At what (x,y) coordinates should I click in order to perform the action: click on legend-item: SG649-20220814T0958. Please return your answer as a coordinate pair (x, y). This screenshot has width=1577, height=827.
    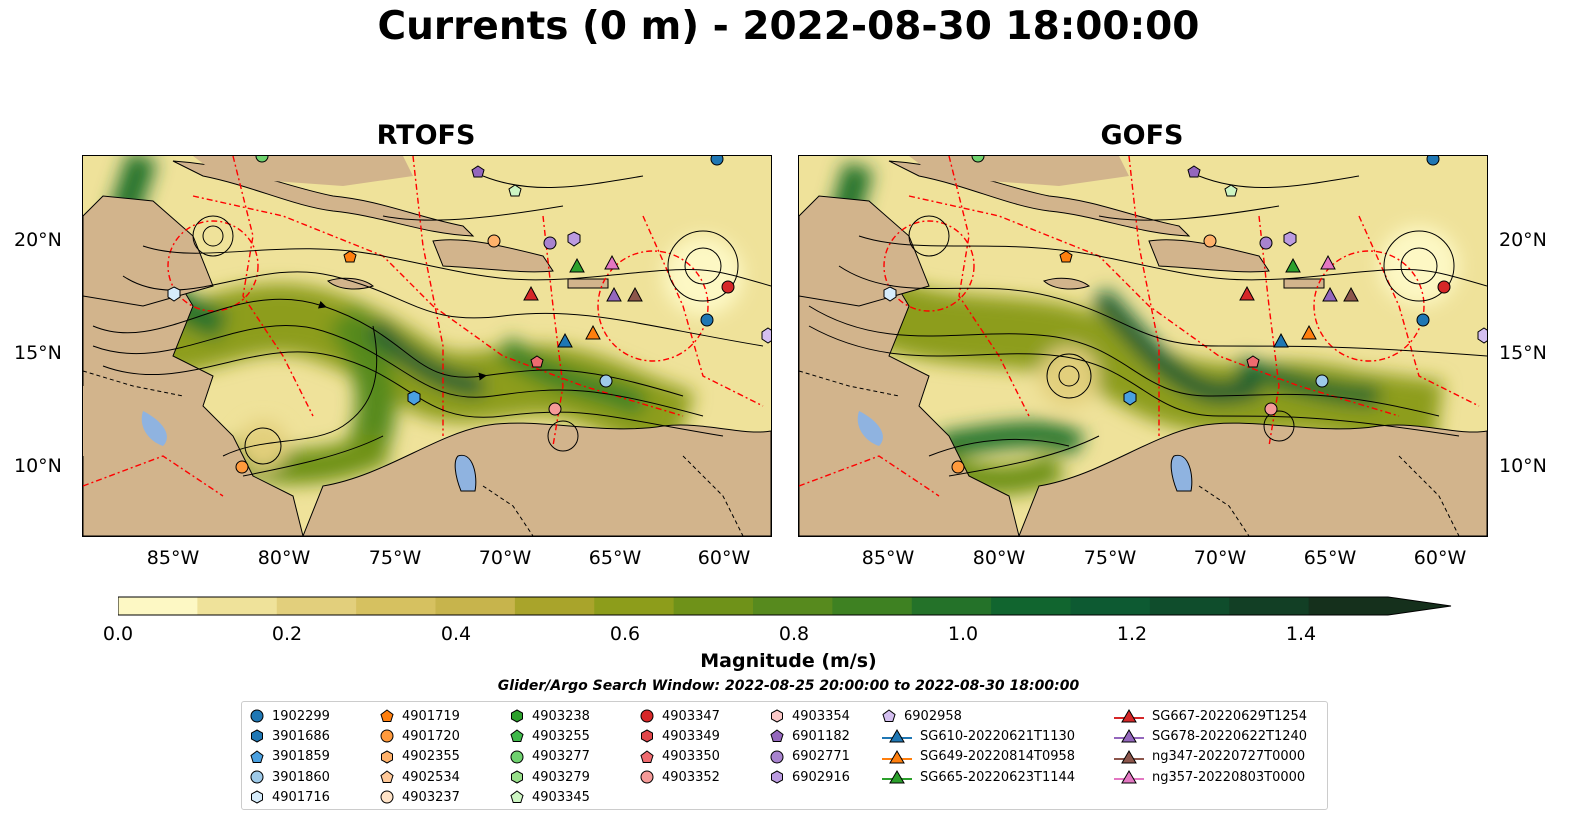
    Looking at the image, I should click on (978, 757).